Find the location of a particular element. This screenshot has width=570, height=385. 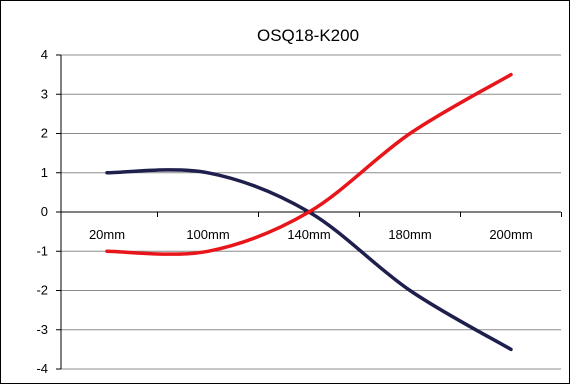

y-tick-label: 1 is located at coordinates (44, 172).